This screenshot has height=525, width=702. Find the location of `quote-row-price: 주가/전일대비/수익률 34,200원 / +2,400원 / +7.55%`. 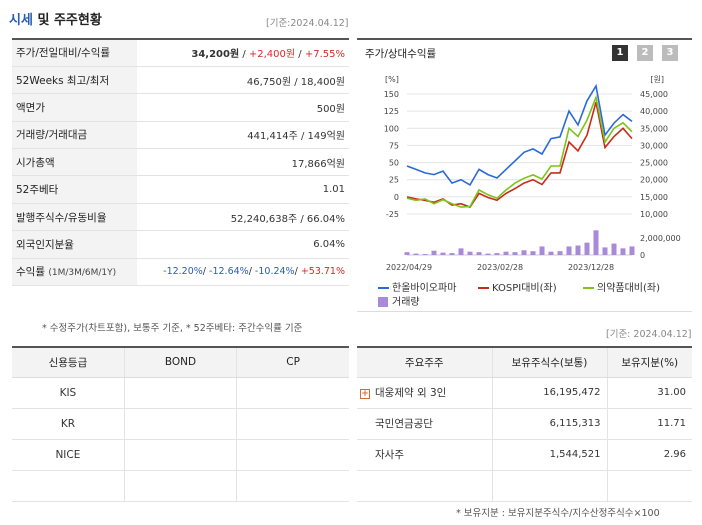

quote-row-price: 주가/전일대비/수익률 34,200원 / +2,400원 / +7.55% is located at coordinates (180, 53).